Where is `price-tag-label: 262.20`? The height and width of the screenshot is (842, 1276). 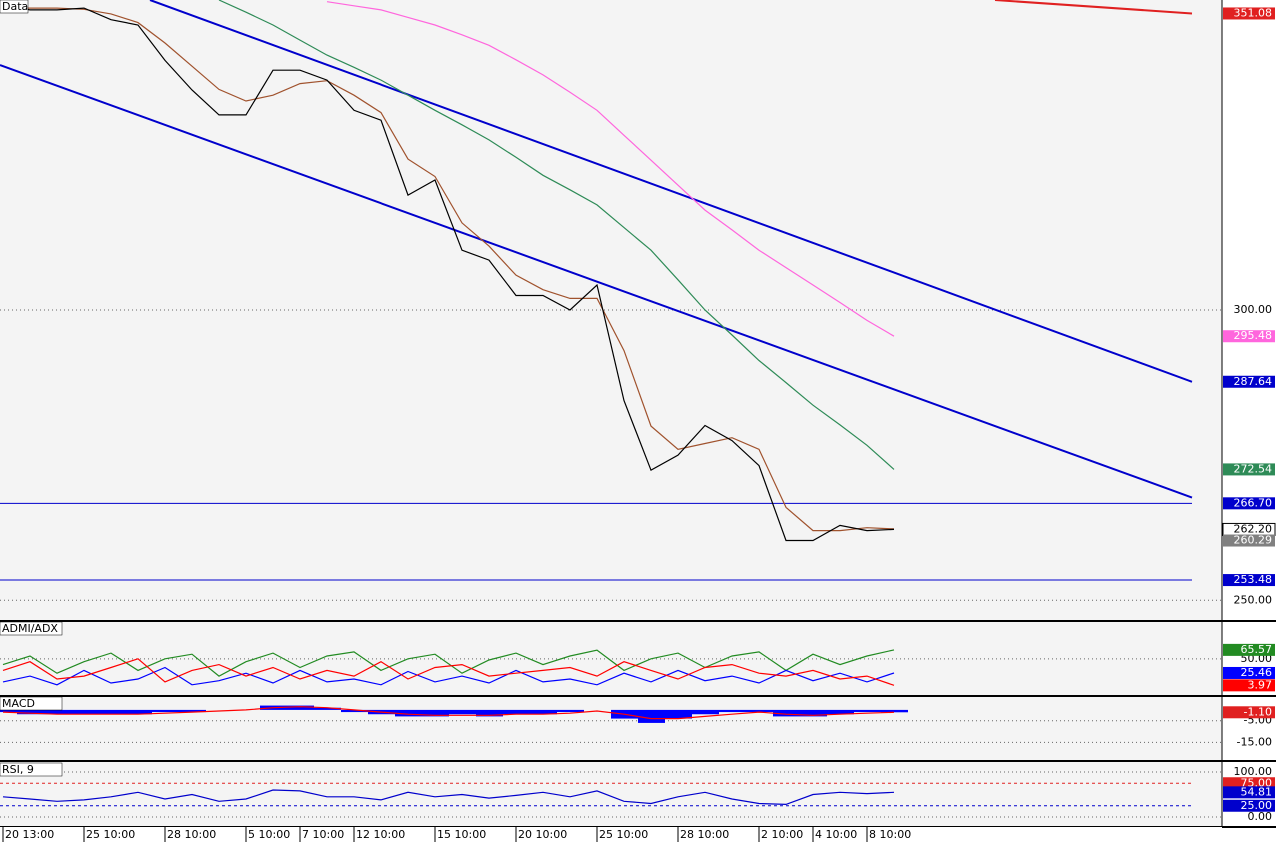
price-tag-label: 262.20 is located at coordinates (1253, 528).